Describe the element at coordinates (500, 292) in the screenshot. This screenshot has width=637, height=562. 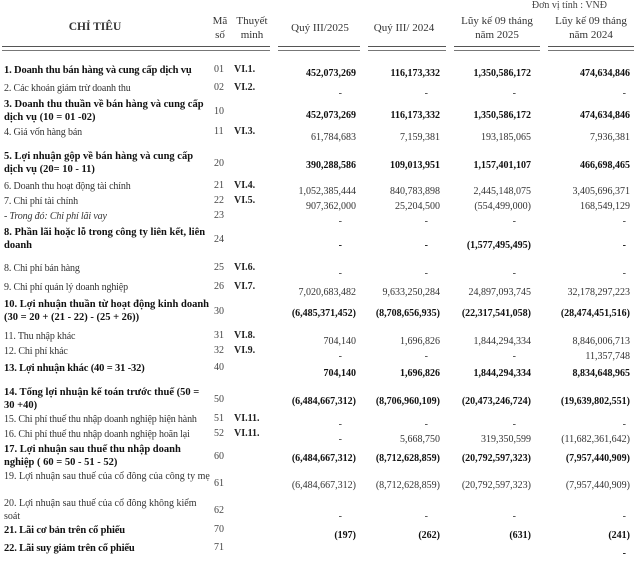
I see `row-value: 24,897,093,745` at that location.